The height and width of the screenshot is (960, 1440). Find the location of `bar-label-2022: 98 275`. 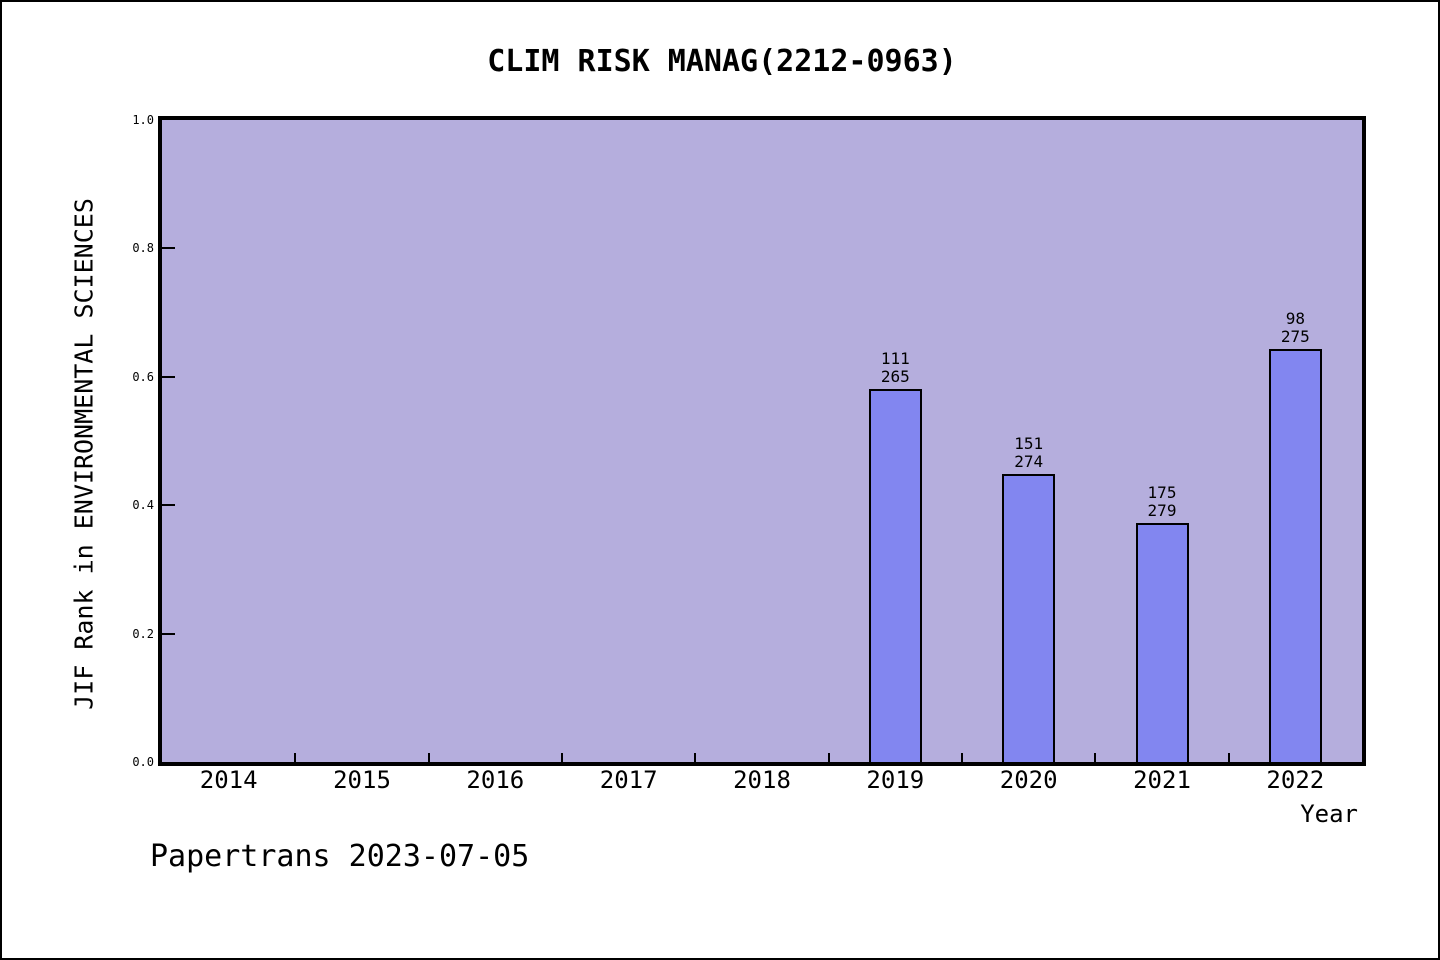

bar-label-2022: 98 275 is located at coordinates (1295, 328).